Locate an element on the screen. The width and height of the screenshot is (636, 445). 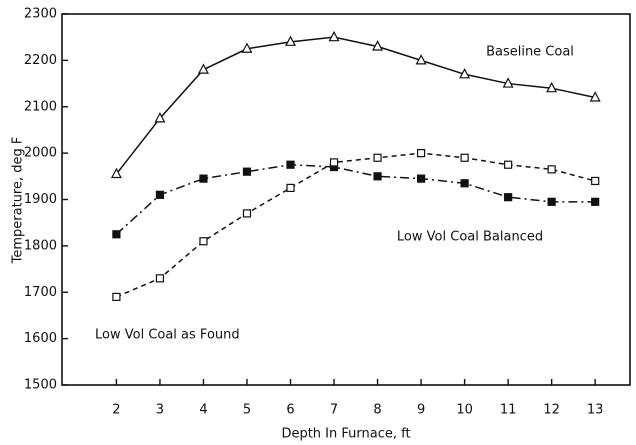
y-tick-label: 2000 is located at coordinates (40, 153).